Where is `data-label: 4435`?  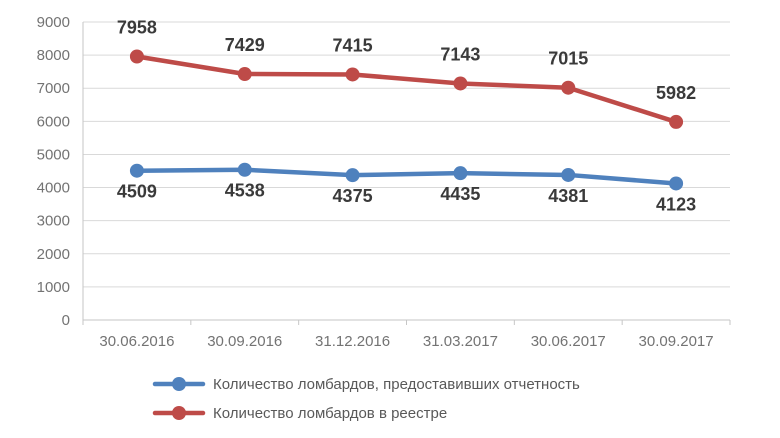
data-label: 4435 is located at coordinates (460, 194).